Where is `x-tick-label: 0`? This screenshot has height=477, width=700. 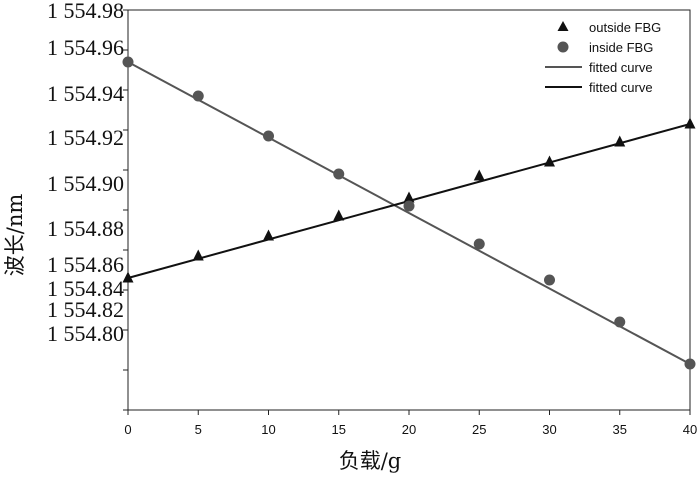
x-tick-label: 0 is located at coordinates (127, 429).